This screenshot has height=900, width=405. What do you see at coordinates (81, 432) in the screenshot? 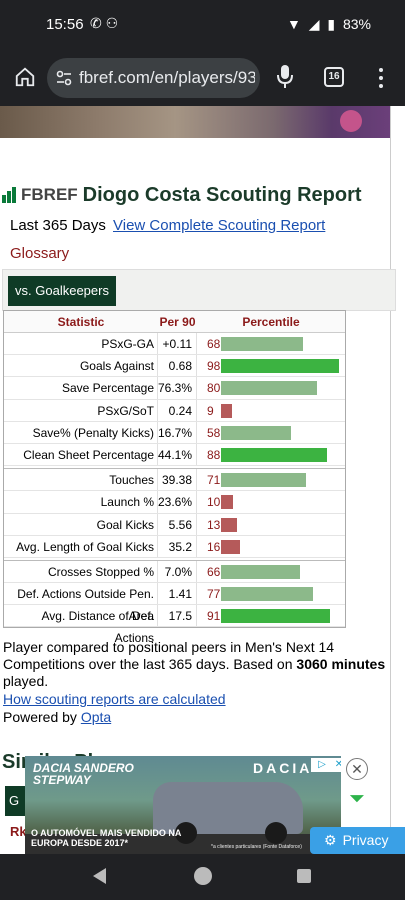
I see `stat-name: Save% (Penalty Kicks)` at bounding box center [81, 432].